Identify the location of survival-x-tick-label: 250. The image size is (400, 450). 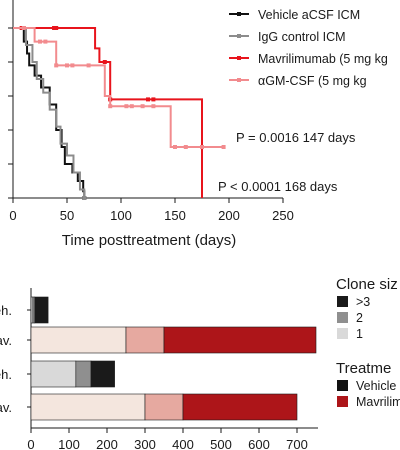
(283, 215).